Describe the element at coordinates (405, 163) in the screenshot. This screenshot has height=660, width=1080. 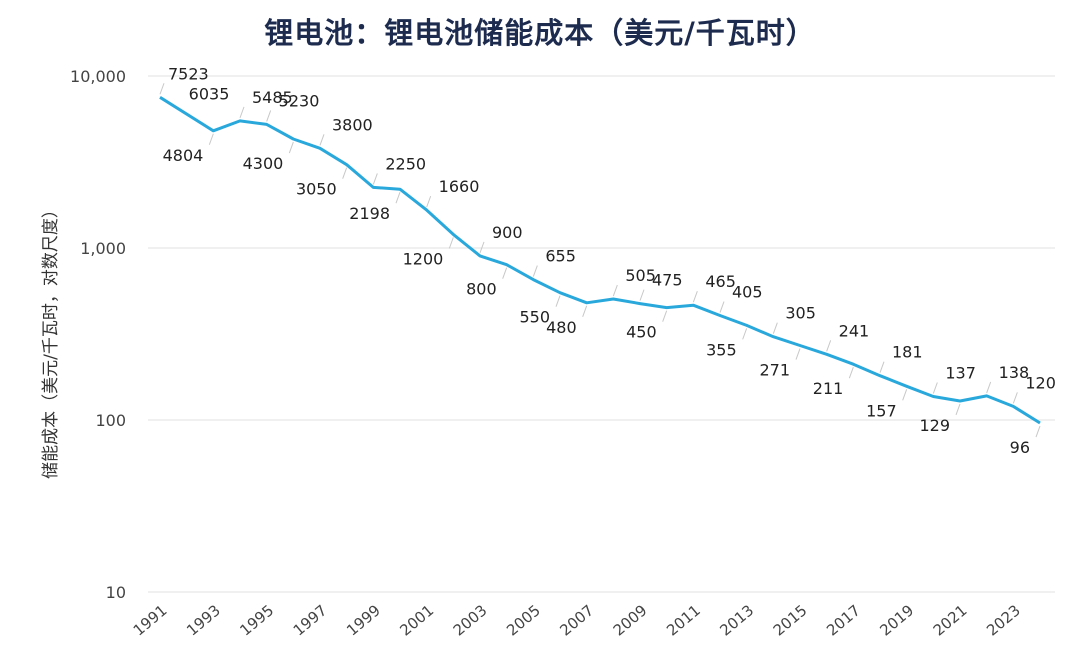
I see `data-label: 2250` at that location.